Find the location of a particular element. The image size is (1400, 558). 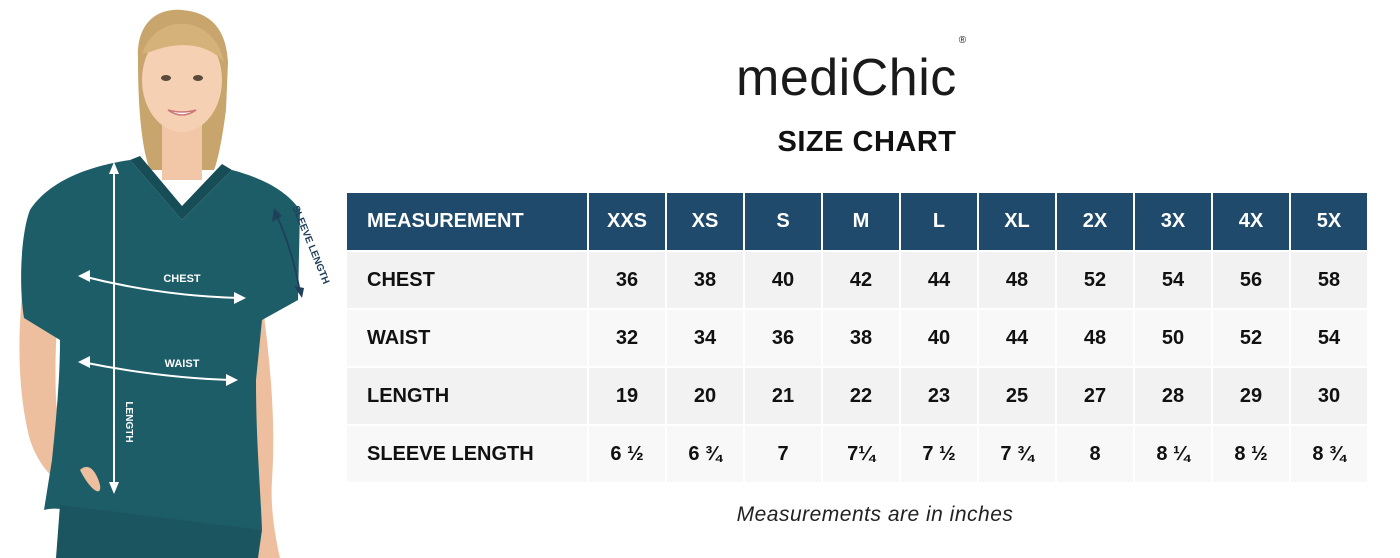

table-cell: 56 is located at coordinates (1251, 280).